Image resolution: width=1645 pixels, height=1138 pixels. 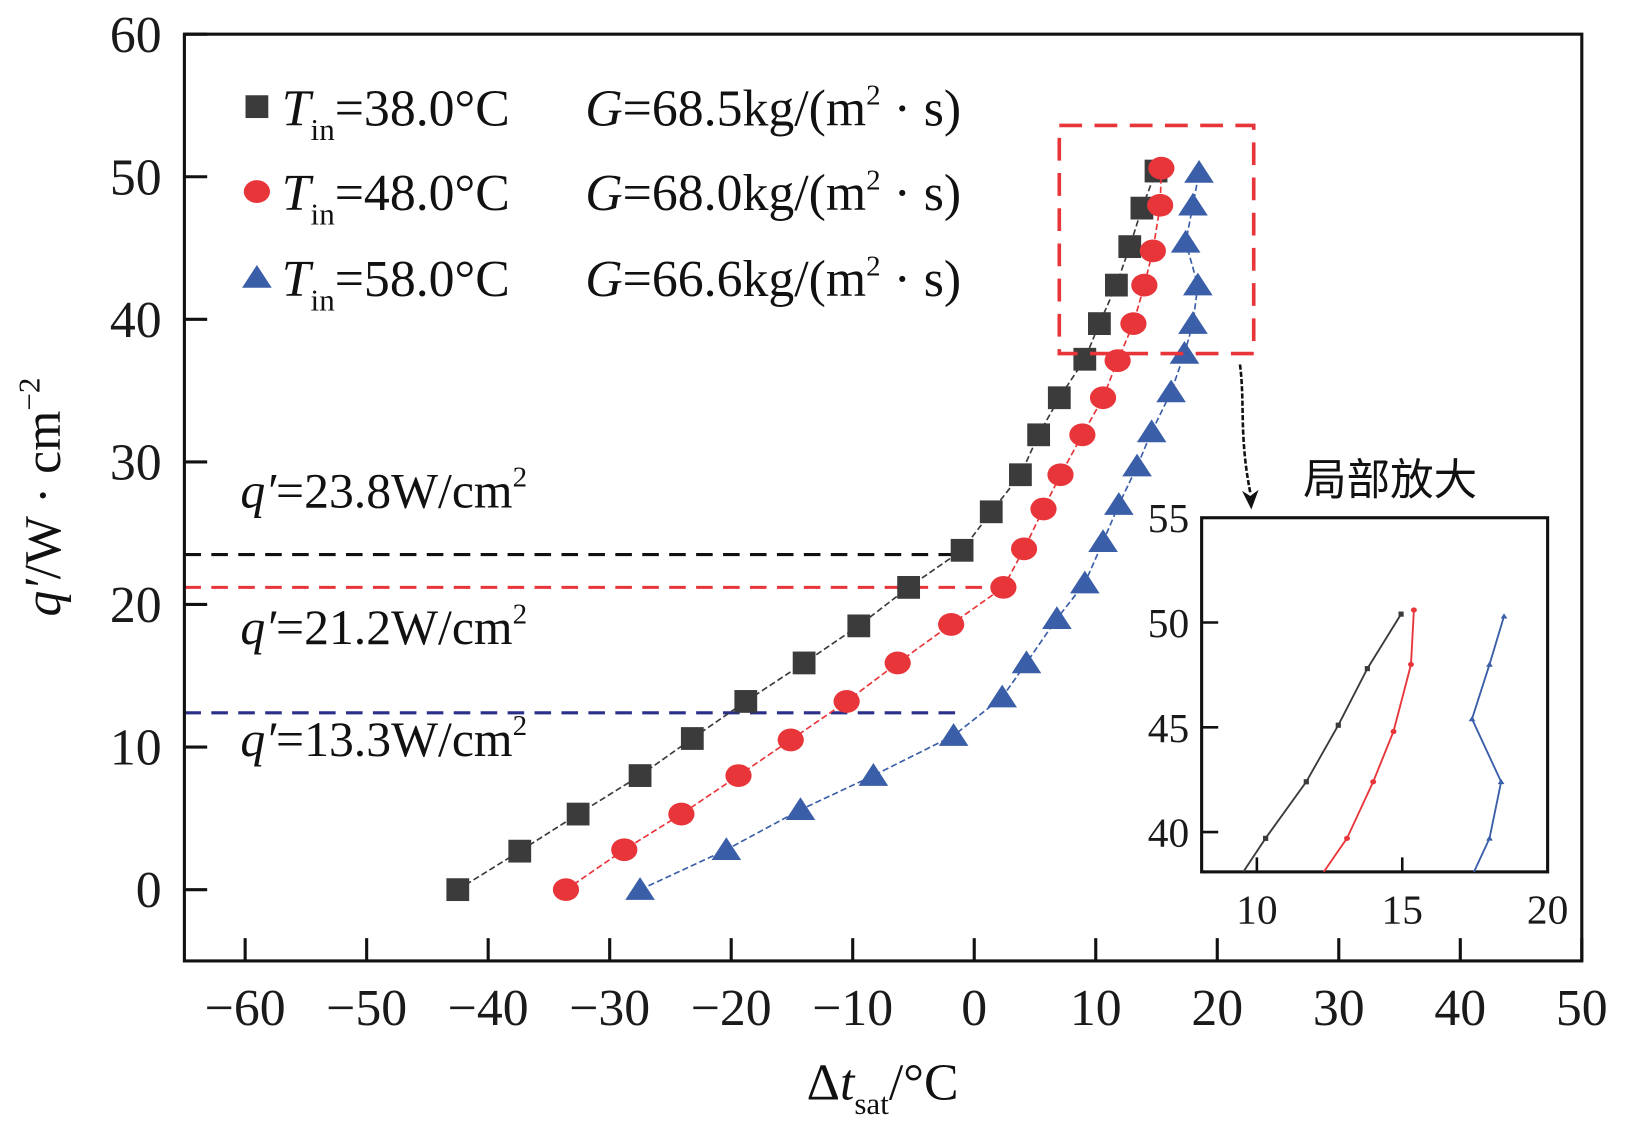 What do you see at coordinates (871, 1103) in the screenshot?
I see `x-label-sub: sat` at bounding box center [871, 1103].